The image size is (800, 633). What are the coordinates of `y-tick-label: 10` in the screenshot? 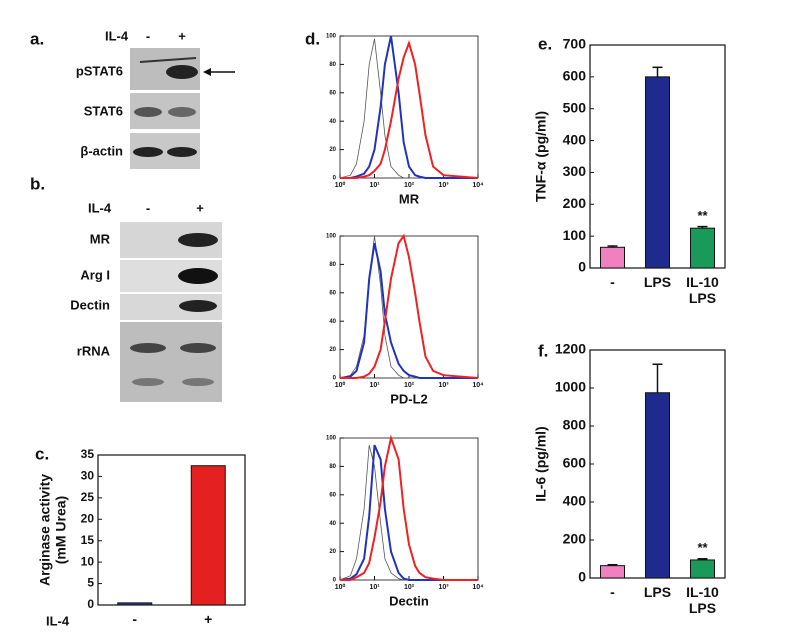 It's located at (88, 561).